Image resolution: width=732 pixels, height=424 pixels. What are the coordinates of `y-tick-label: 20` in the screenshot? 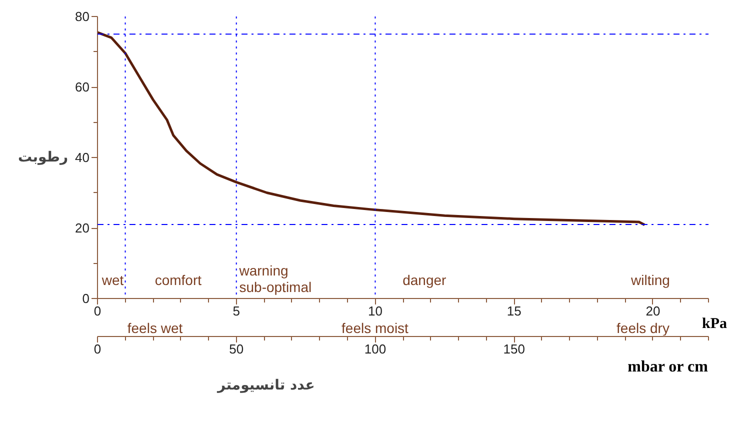 It's located at (82, 228).